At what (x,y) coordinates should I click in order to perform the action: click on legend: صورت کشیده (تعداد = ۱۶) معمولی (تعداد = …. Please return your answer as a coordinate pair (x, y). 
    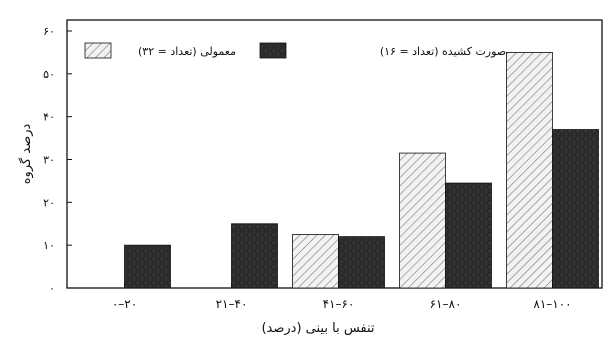
    Looking at the image, I should click on (295, 50).